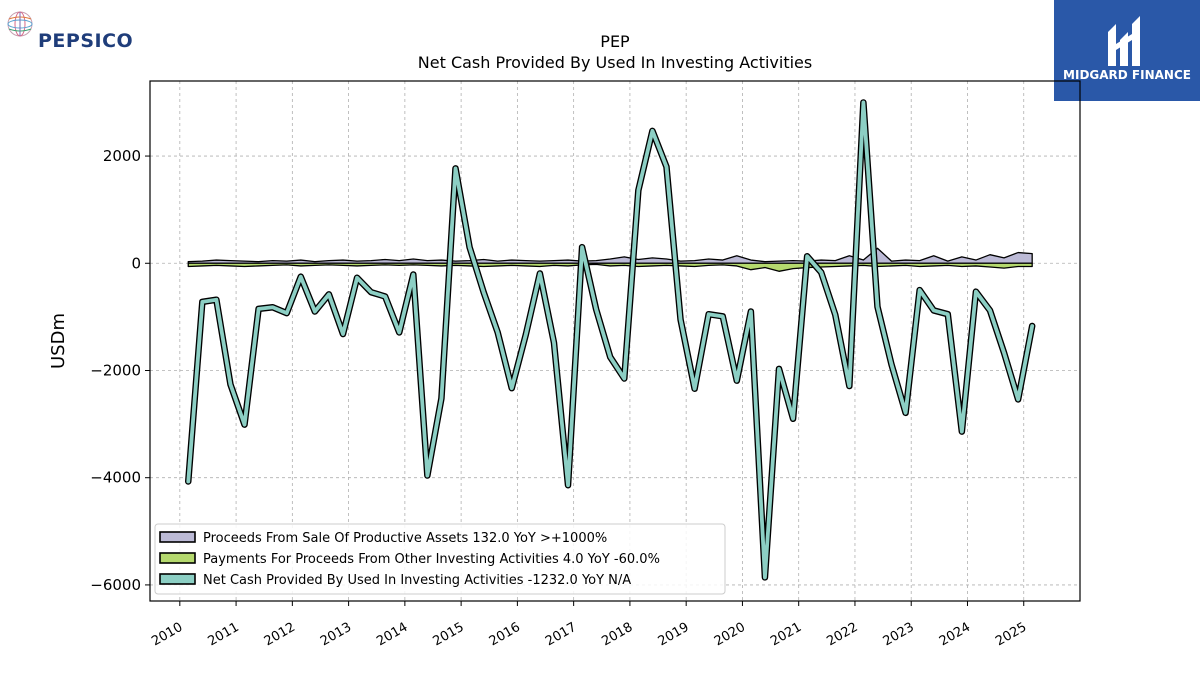  I want to click on x-tick-label: 2023, so click(899, 635).